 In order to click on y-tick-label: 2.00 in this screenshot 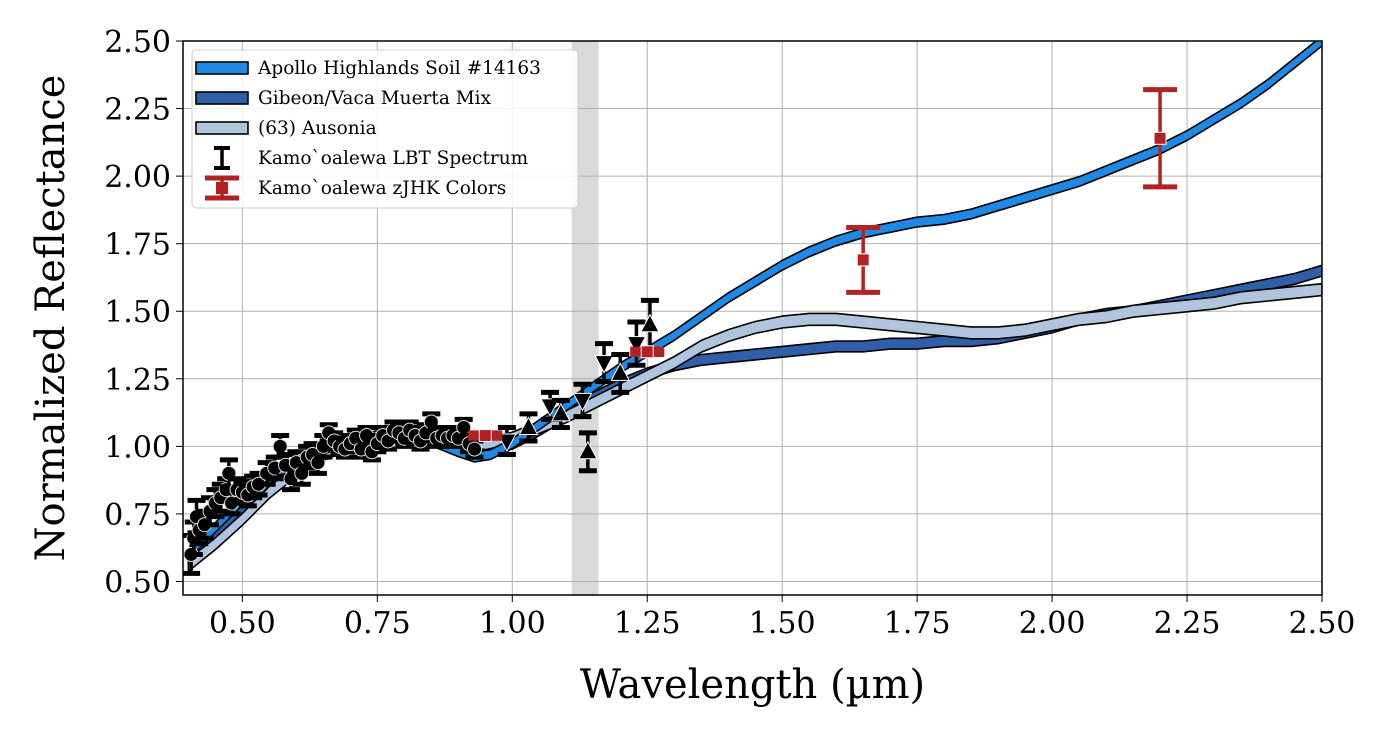, I will do `click(137, 177)`.